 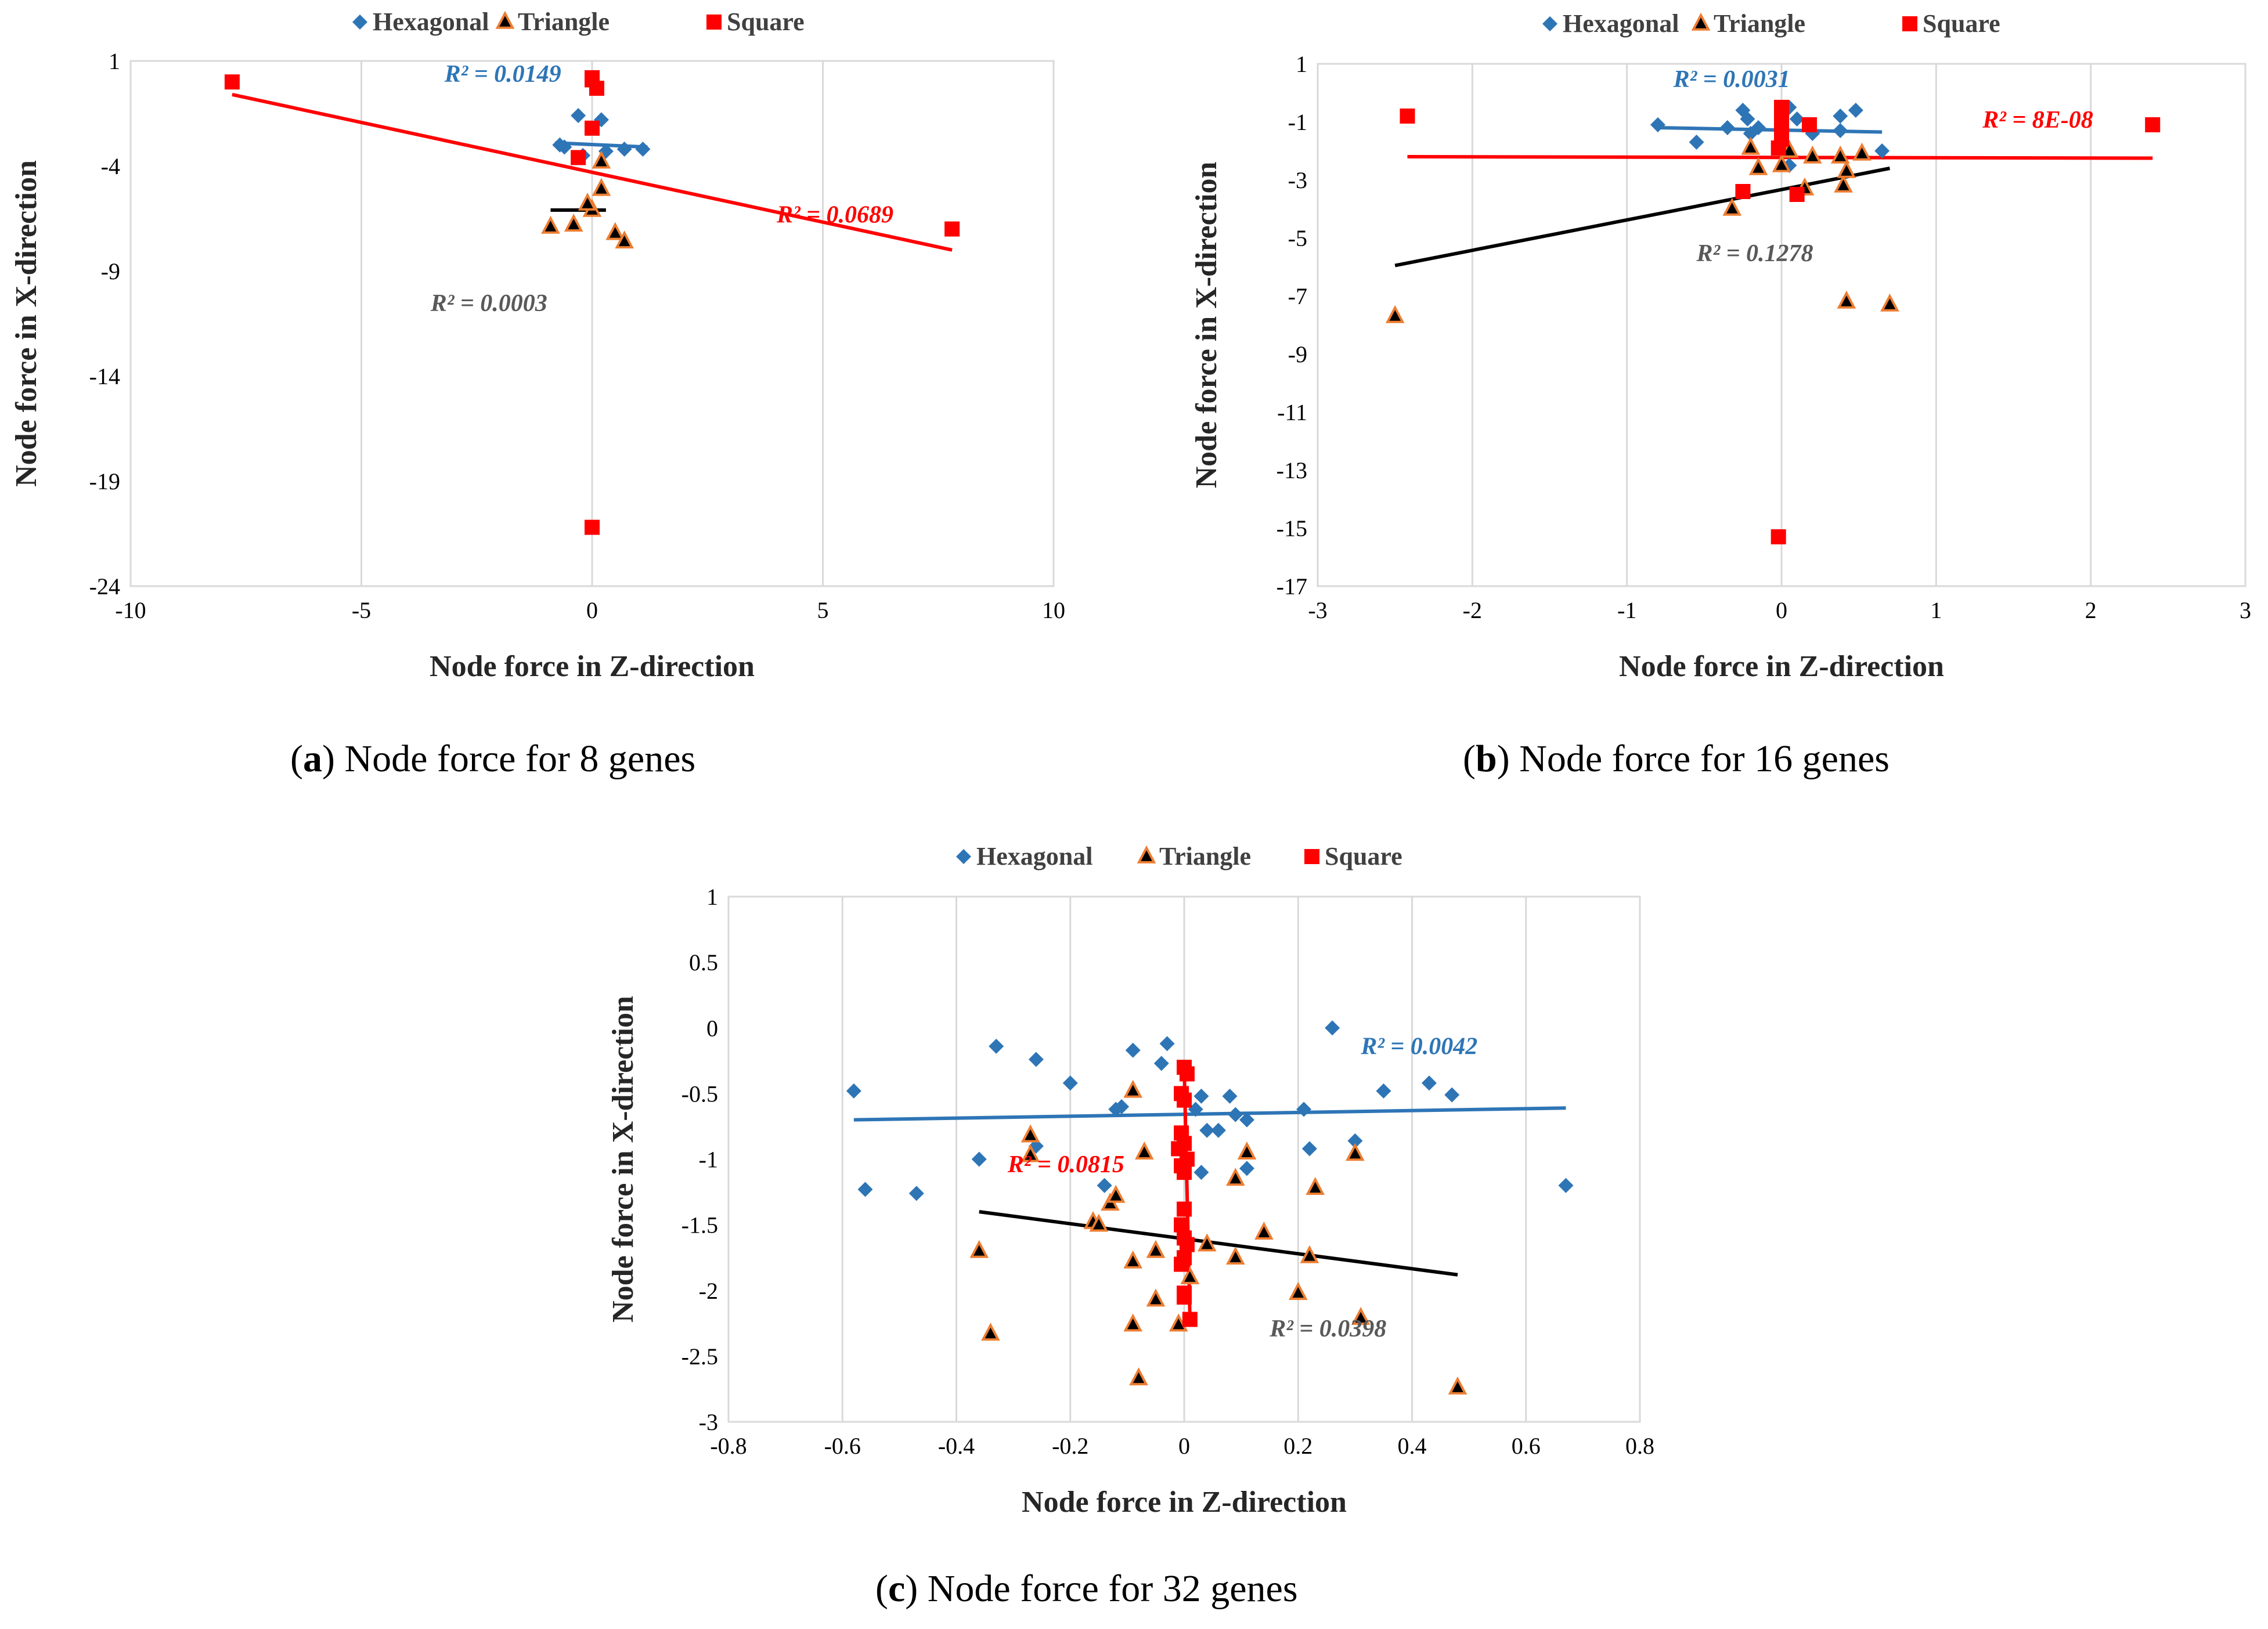 What do you see at coordinates (1327, 1329) in the screenshot?
I see `r2-label-triangle: R² = 0.0398` at bounding box center [1327, 1329].